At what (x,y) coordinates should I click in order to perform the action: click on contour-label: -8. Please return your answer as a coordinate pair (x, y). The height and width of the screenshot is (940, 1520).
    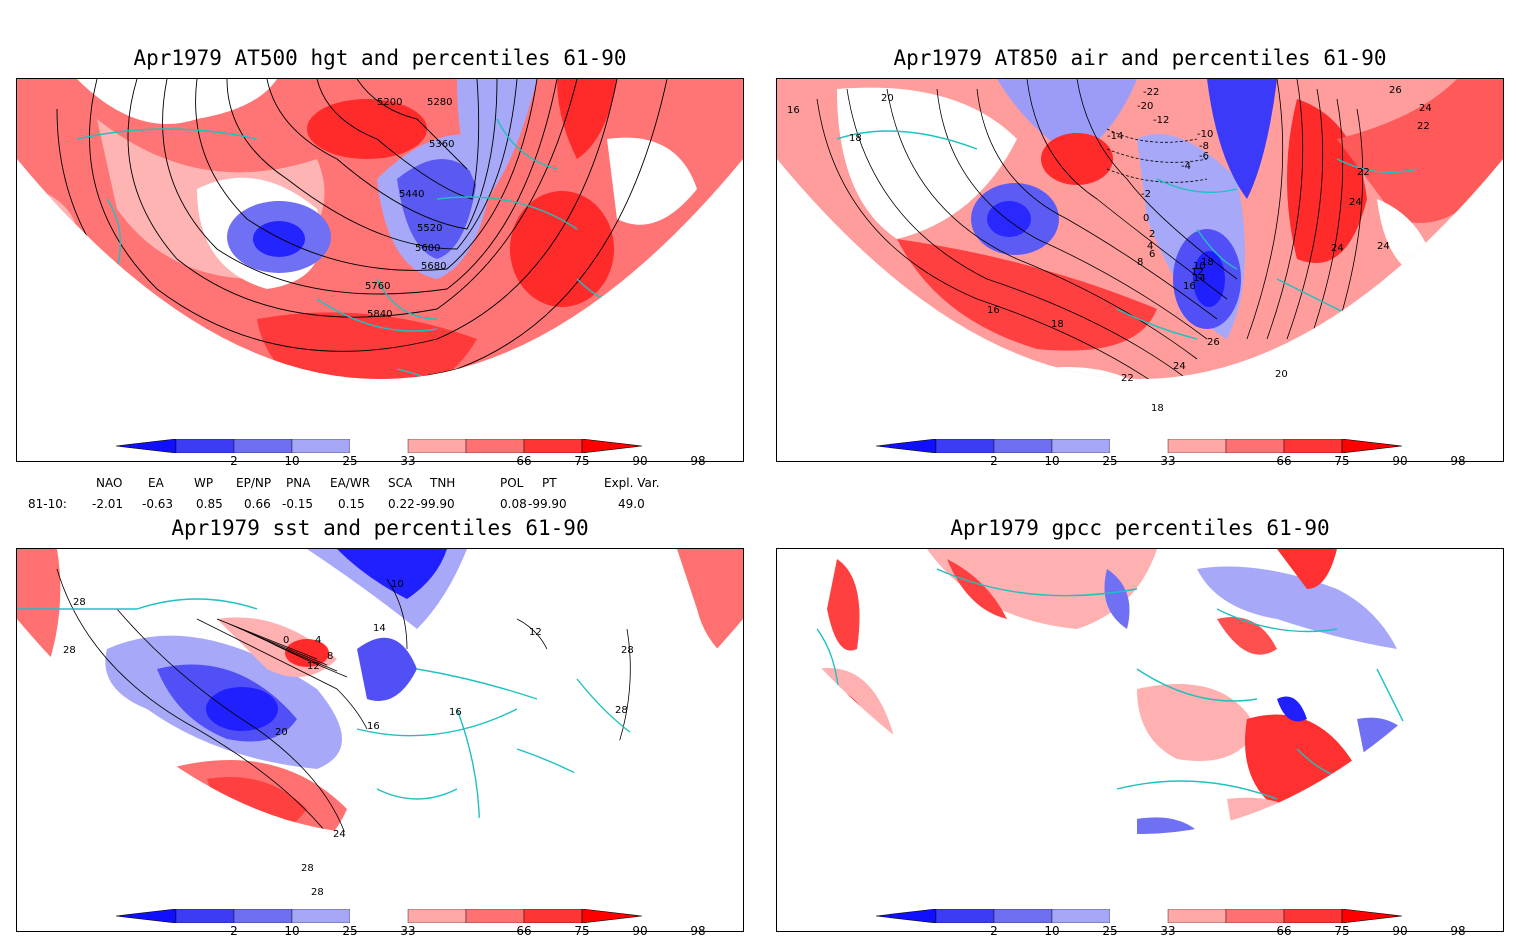
    Looking at the image, I should click on (1204, 146).